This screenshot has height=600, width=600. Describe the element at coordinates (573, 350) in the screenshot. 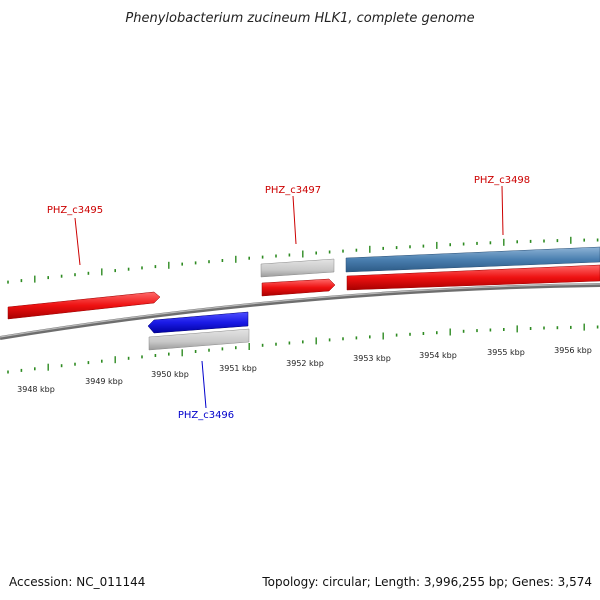

I see `kbp-label-3956: 3956 kbp` at that location.